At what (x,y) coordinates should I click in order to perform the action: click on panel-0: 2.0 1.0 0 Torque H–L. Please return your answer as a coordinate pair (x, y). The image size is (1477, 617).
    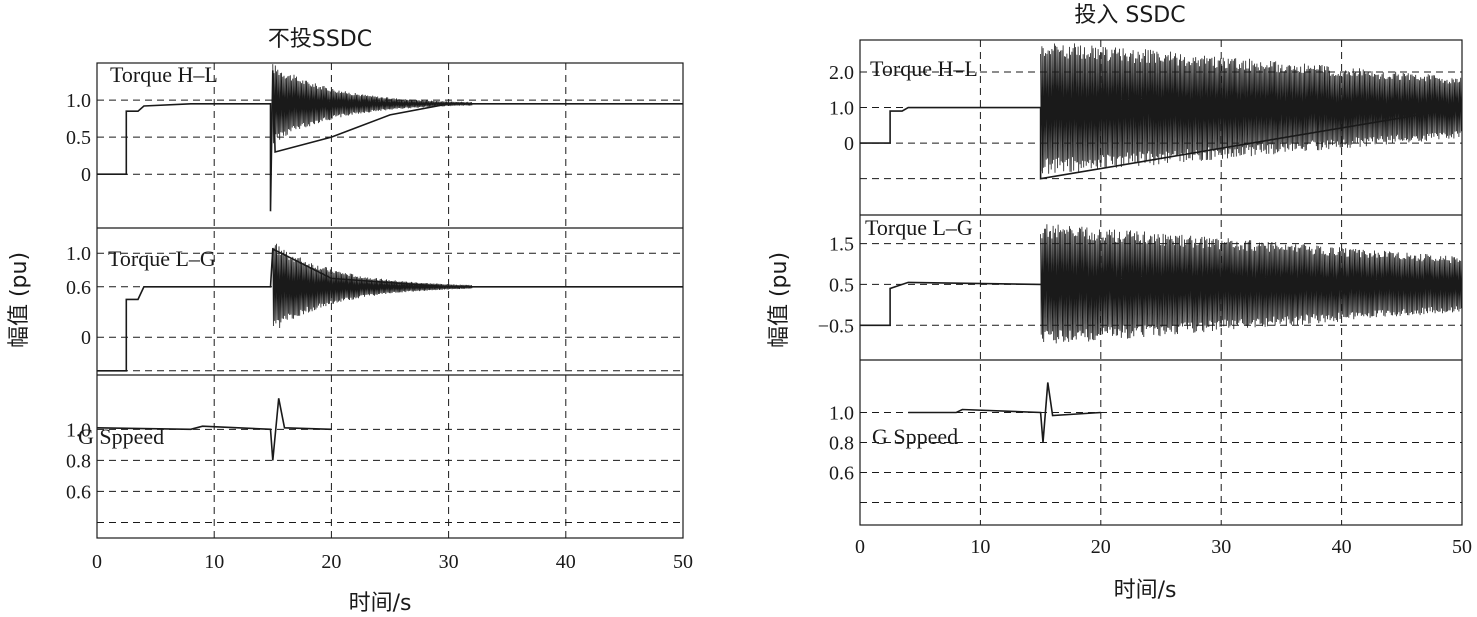
    Looking at the image, I should click on (1146, 111).